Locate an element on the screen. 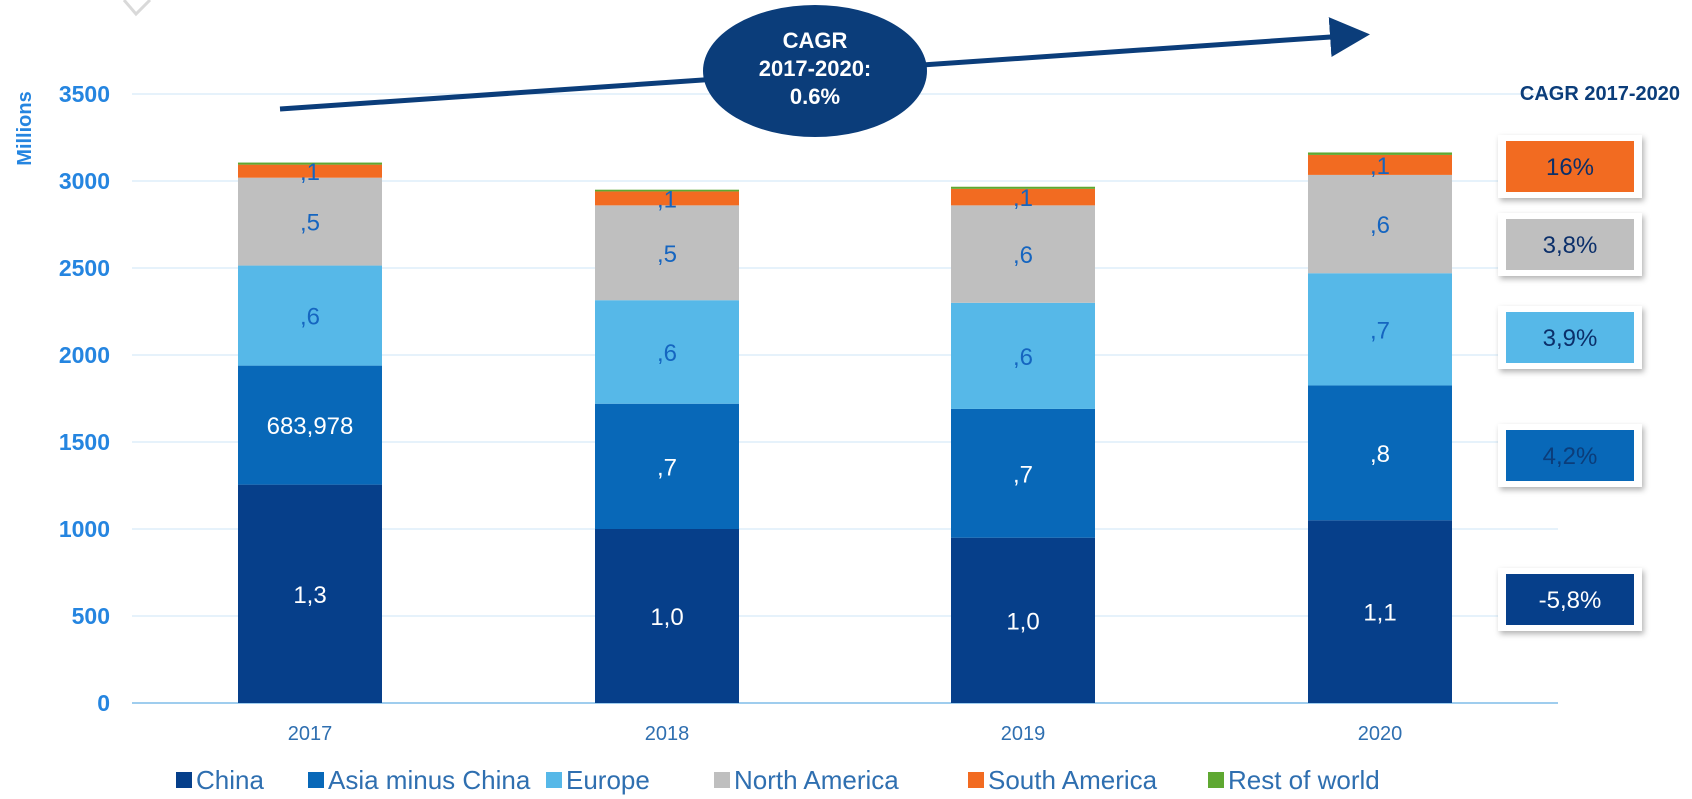  legend-label: China is located at coordinates (230, 780).